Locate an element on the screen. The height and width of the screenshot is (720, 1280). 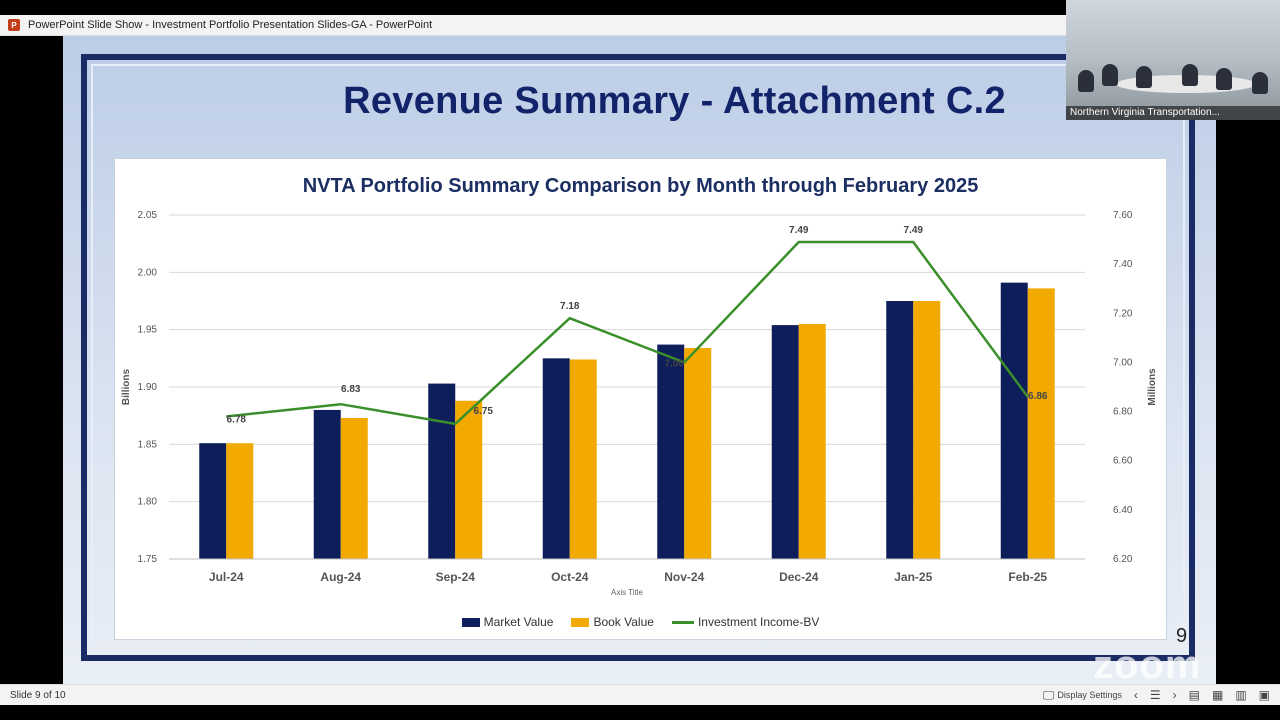
y-tick-label: 1.95 is located at coordinates (148, 330).